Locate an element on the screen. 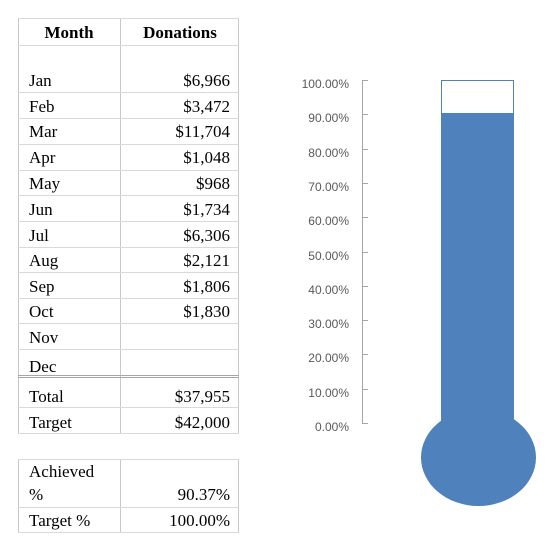 The image size is (550, 547). thermometer-bulb is located at coordinates (478, 457).